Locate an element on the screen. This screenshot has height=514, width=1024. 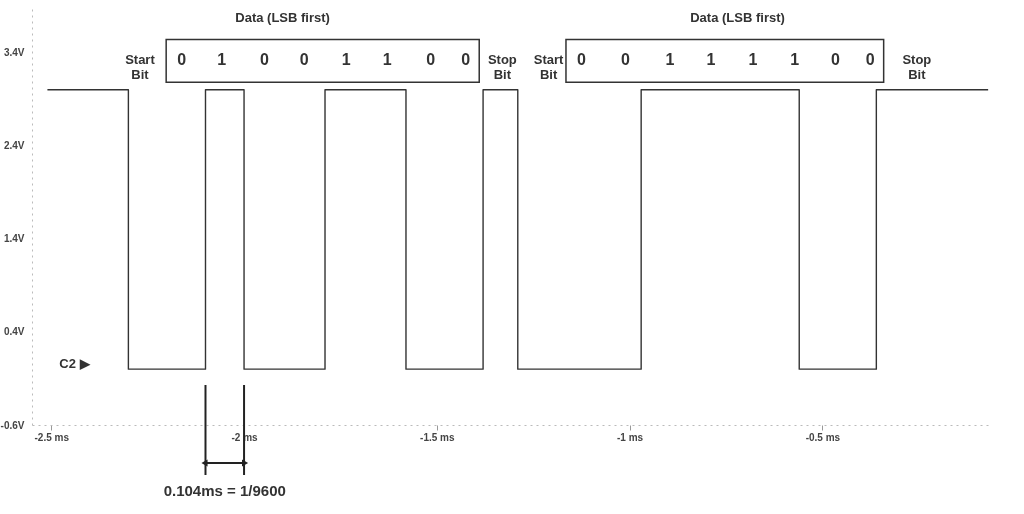
y-tick-label: 2.4V is located at coordinates (14, 146).